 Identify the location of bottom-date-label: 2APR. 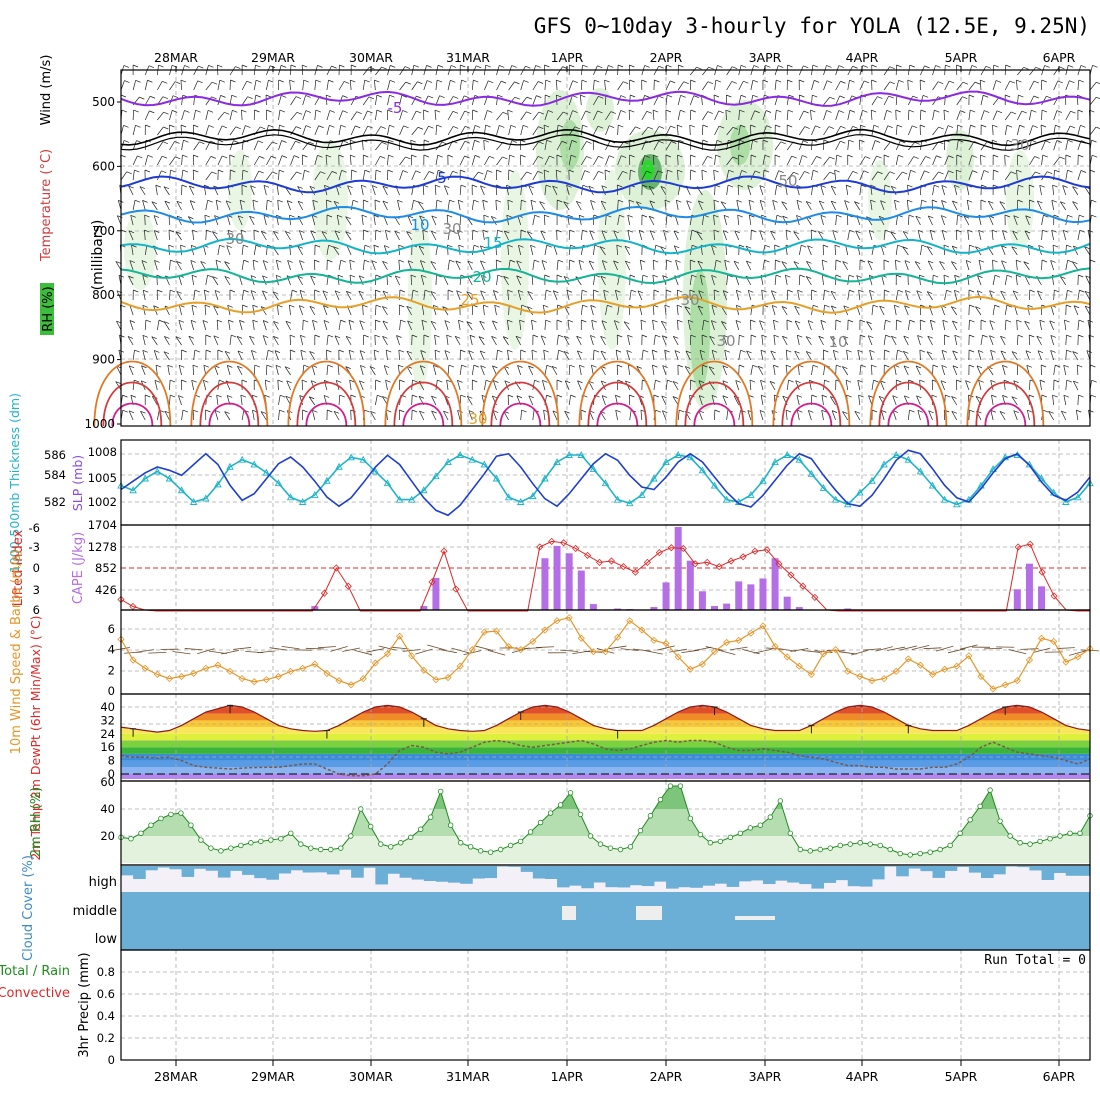
(666, 1076).